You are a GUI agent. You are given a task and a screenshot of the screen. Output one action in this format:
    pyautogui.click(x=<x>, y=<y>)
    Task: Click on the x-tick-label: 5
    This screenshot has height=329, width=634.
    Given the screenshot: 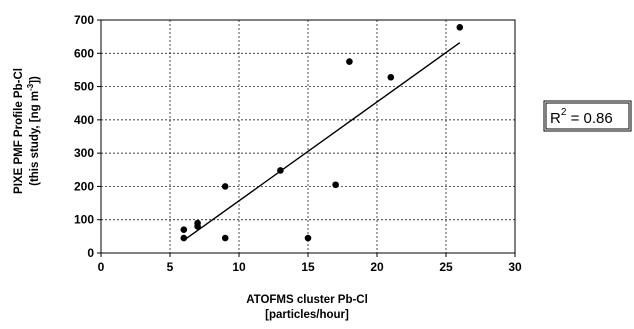 What is the action you would take?
    pyautogui.click(x=170, y=267)
    